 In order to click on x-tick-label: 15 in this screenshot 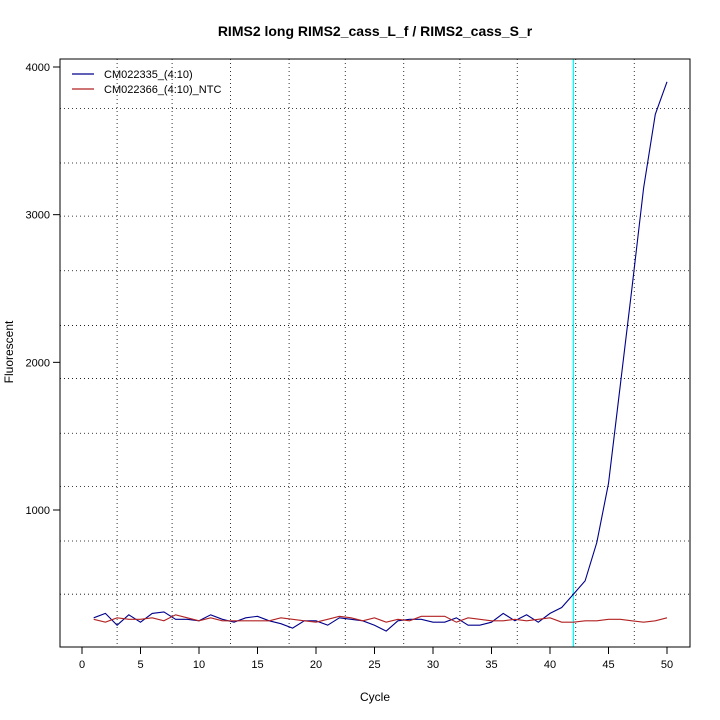, I will do `click(257, 665)`.